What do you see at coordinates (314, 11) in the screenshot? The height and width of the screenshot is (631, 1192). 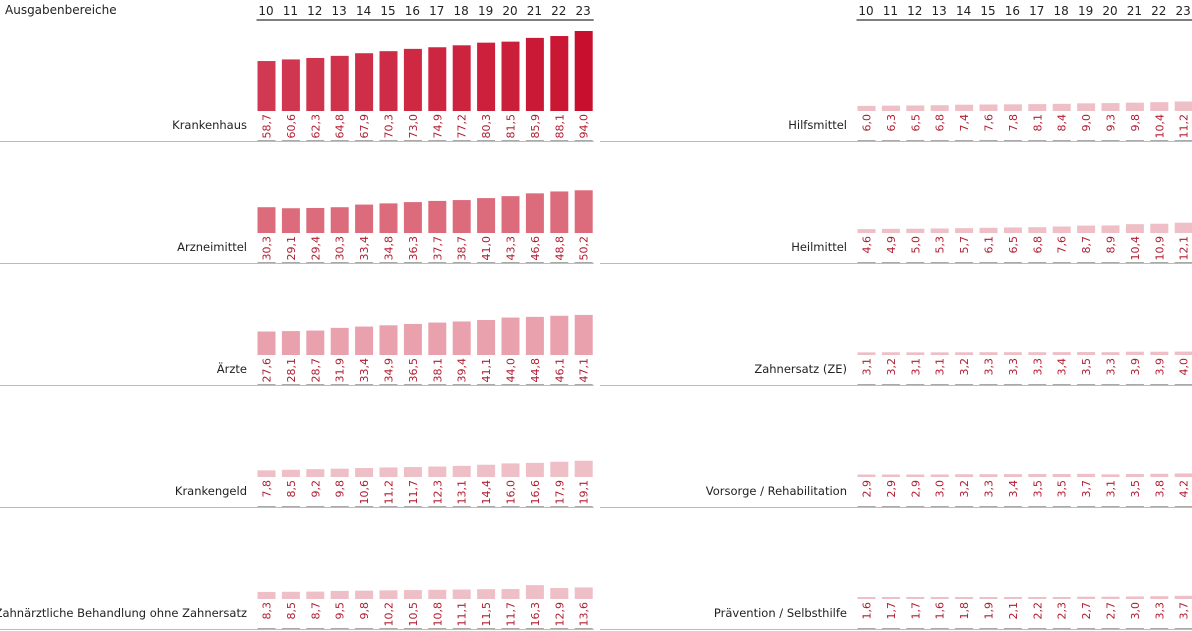 I see `year-header-left: 12` at bounding box center [314, 11].